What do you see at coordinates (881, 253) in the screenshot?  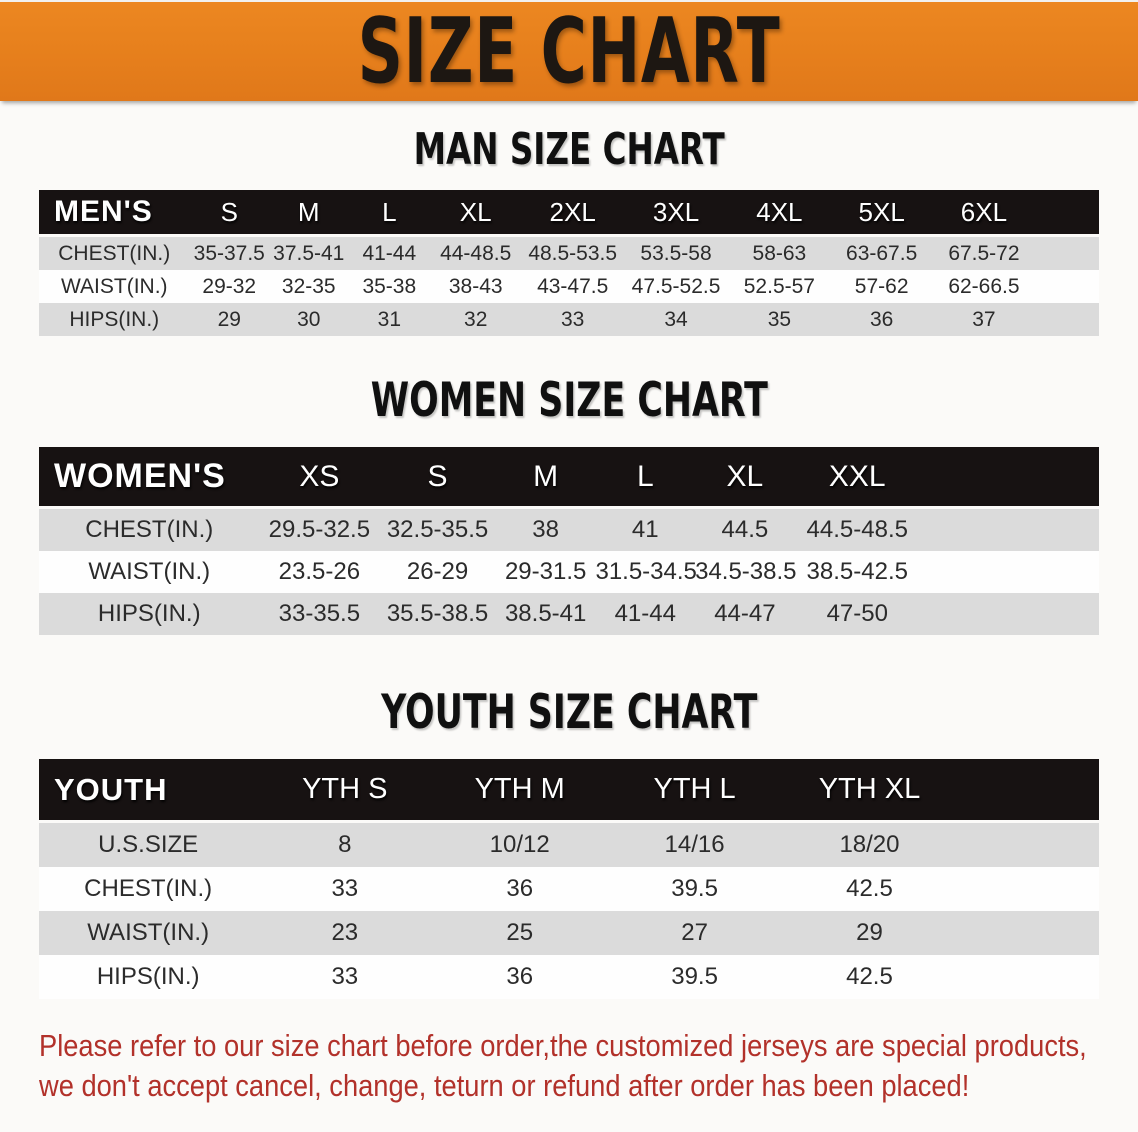 I see `measurement-value: 63-67.5` at bounding box center [881, 253].